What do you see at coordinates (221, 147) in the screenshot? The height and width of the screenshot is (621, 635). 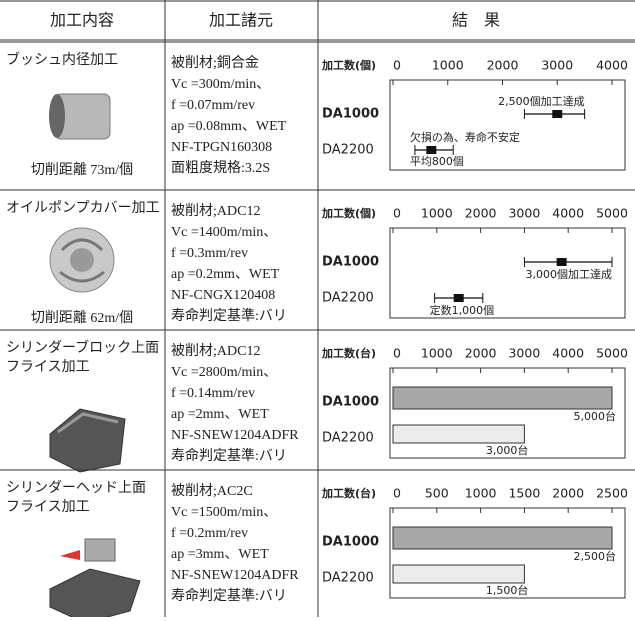 I see `spec: NF-TPGN160308` at bounding box center [221, 147].